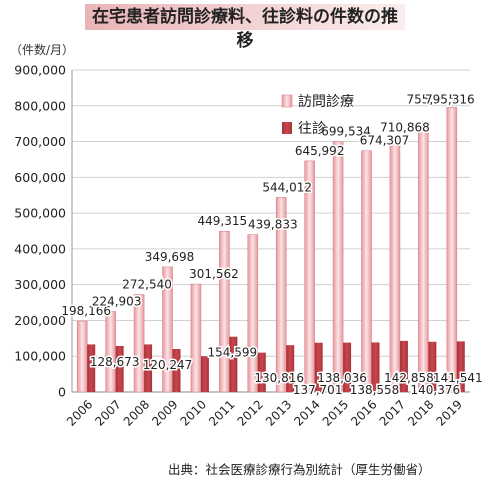  Describe the element at coordinates (409, 378) in the screenshot. I see `data-label-house-call: 142,858` at that location.